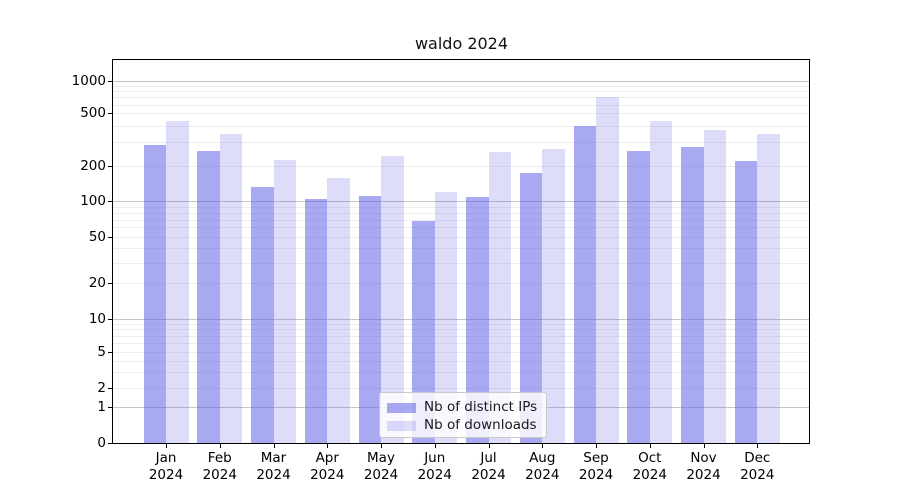  What do you see at coordinates (488, 466) in the screenshot?
I see `x-tick-label: Jul 2024` at bounding box center [488, 466].